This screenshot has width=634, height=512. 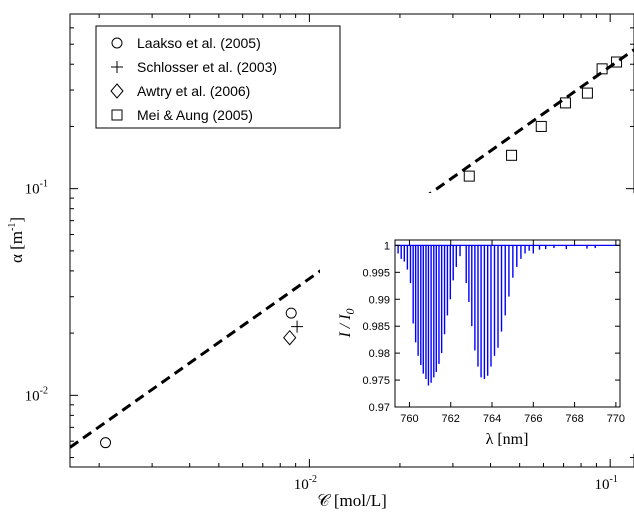 What do you see at coordinates (313, 479) in the screenshot?
I see `x-tick-label-exp: -2` at bounding box center [313, 479].